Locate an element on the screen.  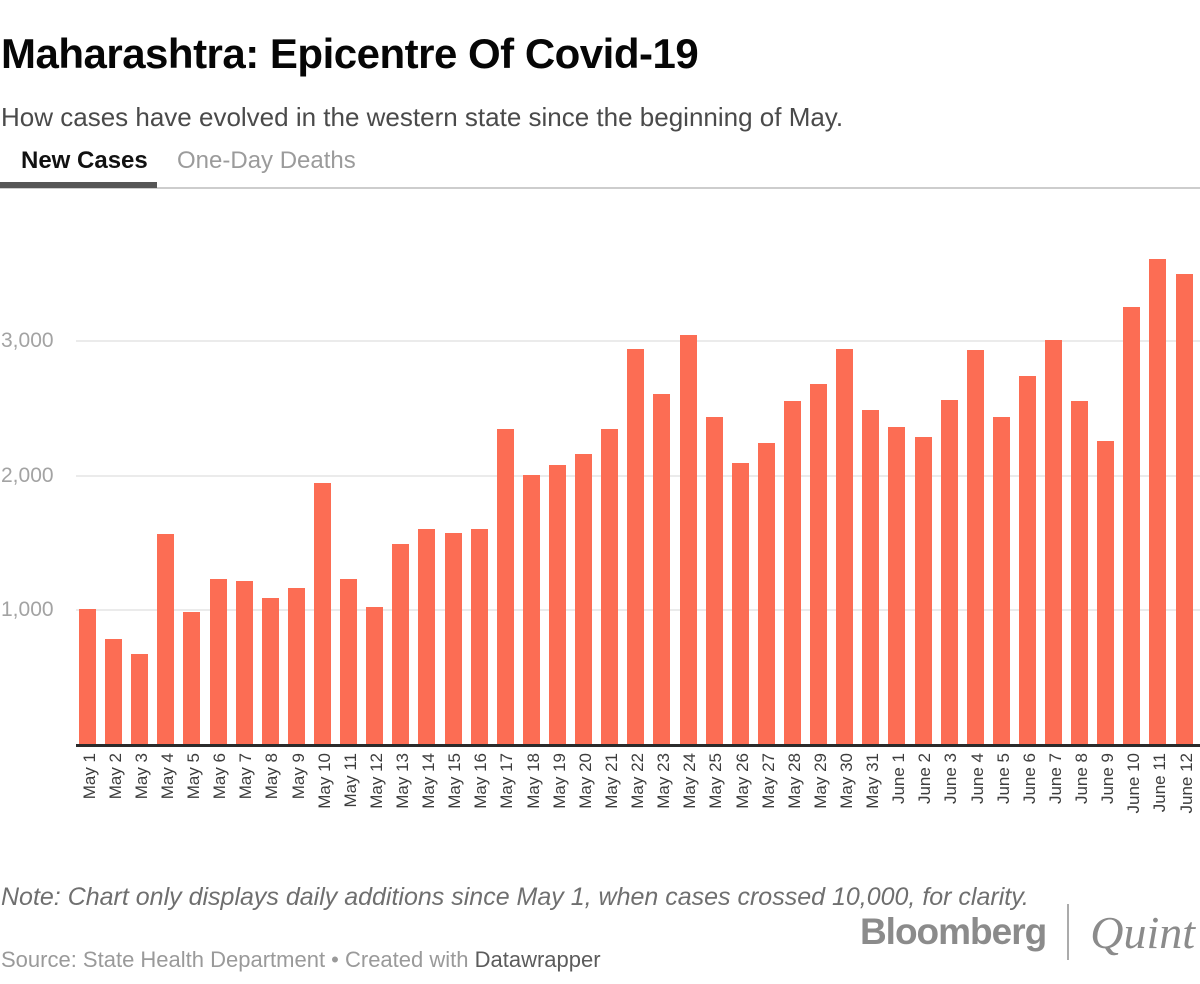
y-axis-label: 3,000 is located at coordinates (27, 340).